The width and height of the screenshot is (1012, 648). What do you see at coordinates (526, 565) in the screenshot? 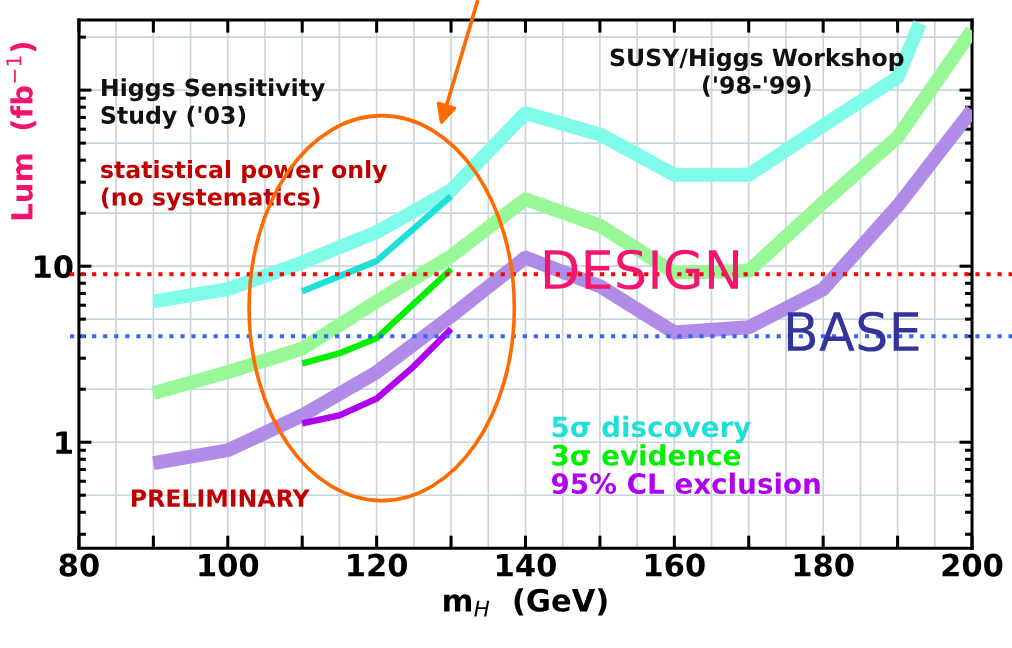
I see `x-tick-label: 140` at bounding box center [526, 565].